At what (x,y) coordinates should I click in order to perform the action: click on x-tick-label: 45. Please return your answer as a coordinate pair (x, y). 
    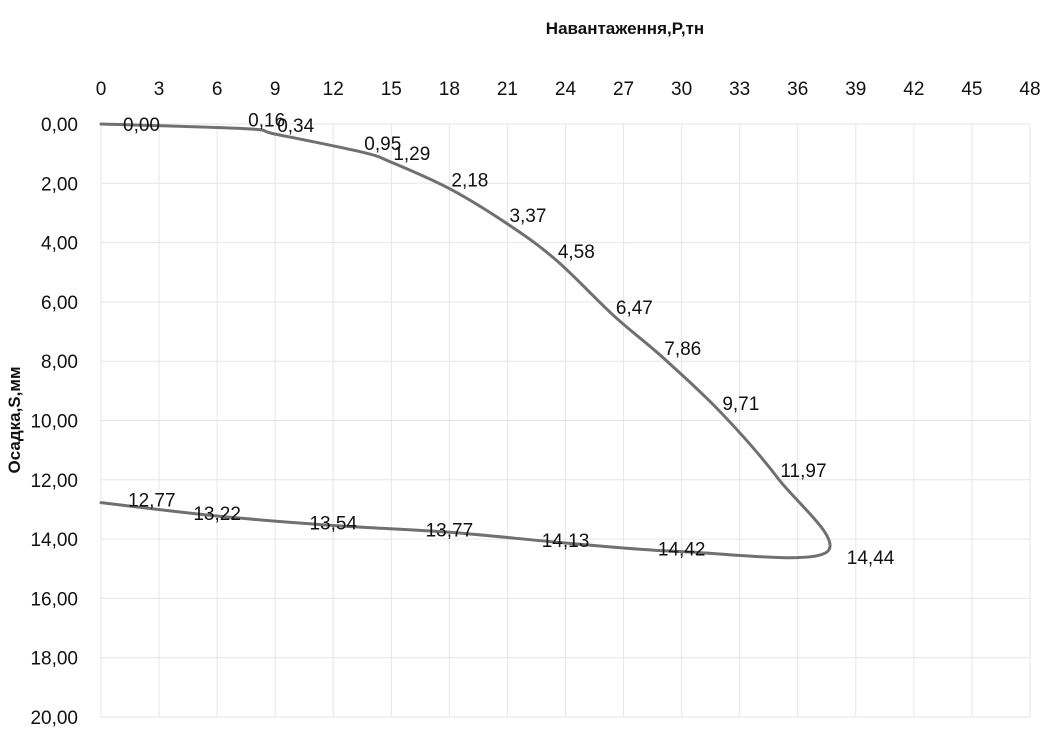
    Looking at the image, I should click on (971, 89).